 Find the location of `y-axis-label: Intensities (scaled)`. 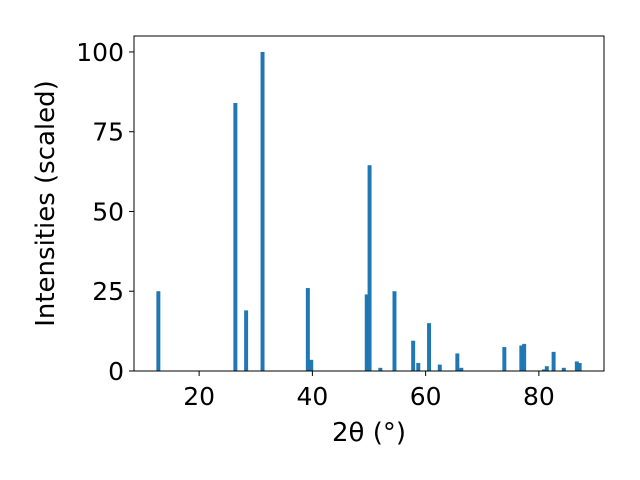

y-axis-label: Intensities (scaled) is located at coordinates (46, 203).